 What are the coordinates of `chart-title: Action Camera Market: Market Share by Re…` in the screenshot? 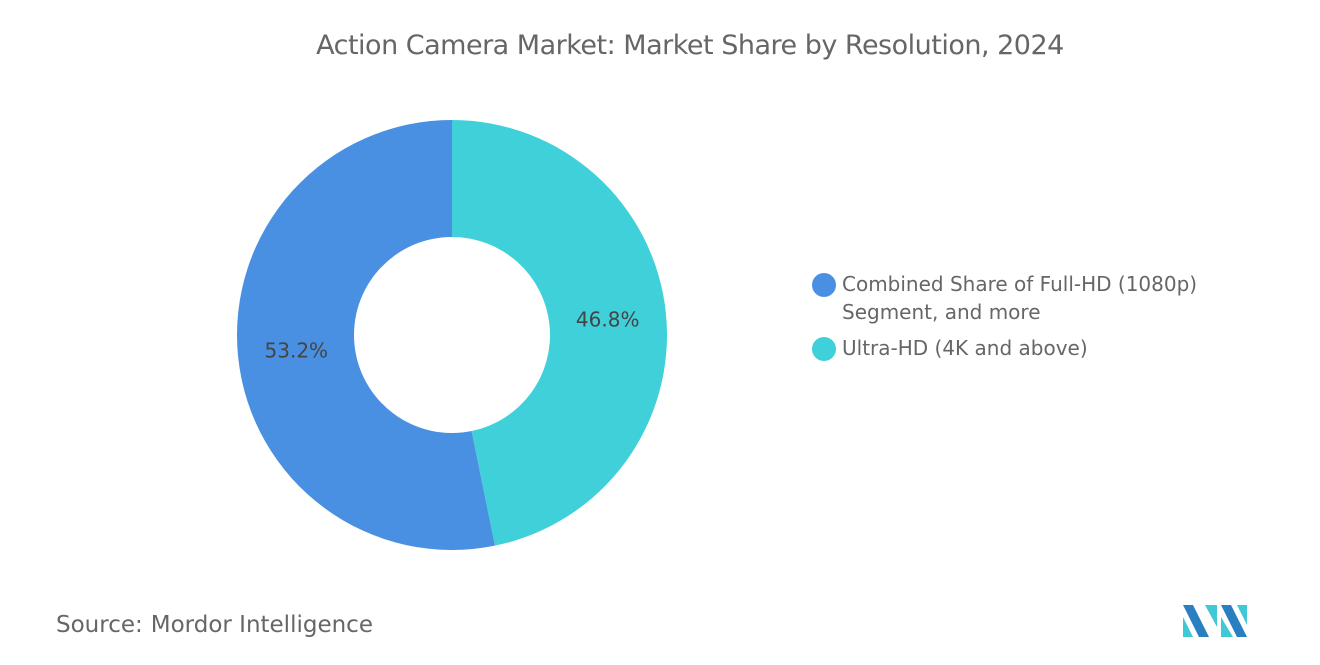 It's located at (690, 45).